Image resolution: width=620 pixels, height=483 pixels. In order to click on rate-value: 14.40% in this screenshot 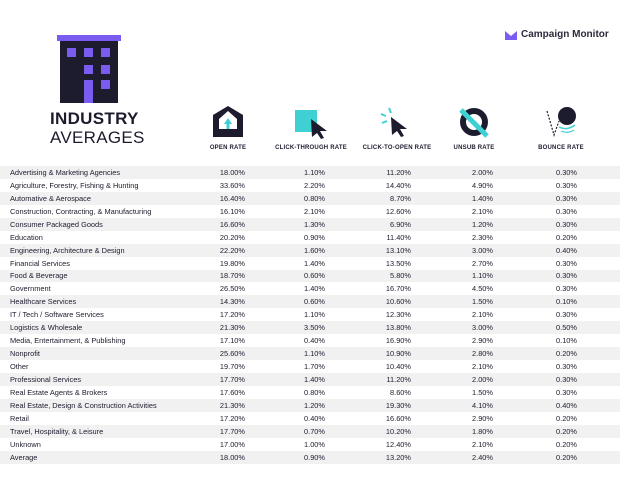, I will do `click(398, 185)`.